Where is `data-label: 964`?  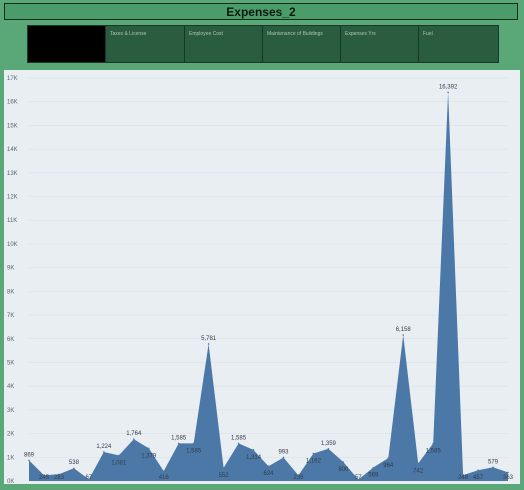
data-label: 964 is located at coordinates (388, 466).